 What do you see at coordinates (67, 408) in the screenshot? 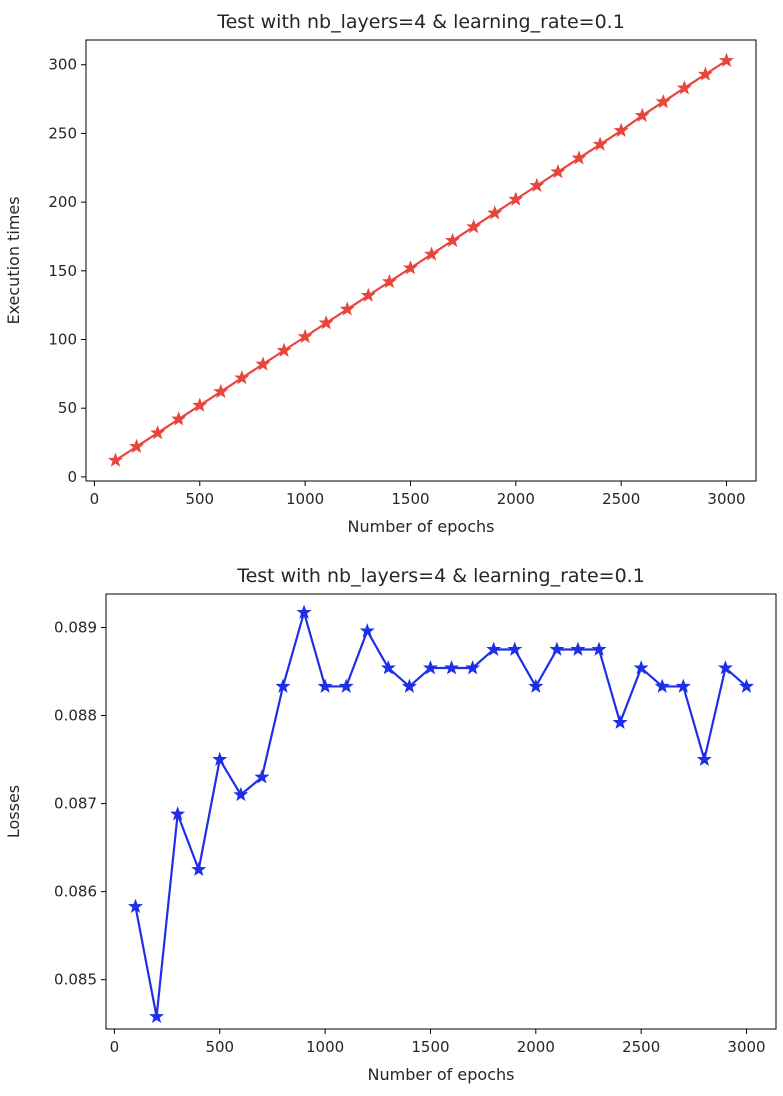
I see `y-tick-label: 50` at bounding box center [67, 408].